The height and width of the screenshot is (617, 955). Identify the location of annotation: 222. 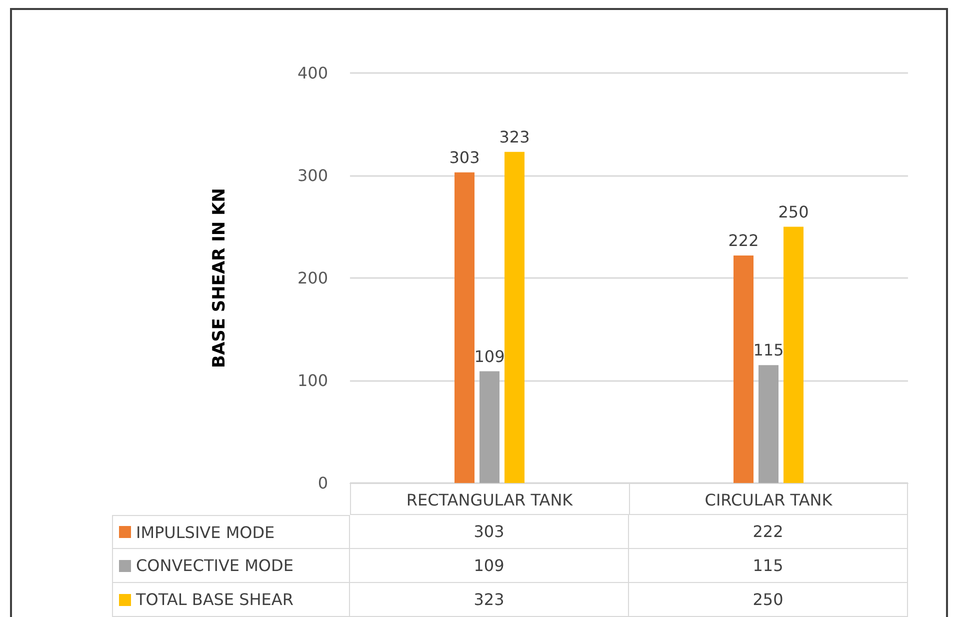
(743, 240).